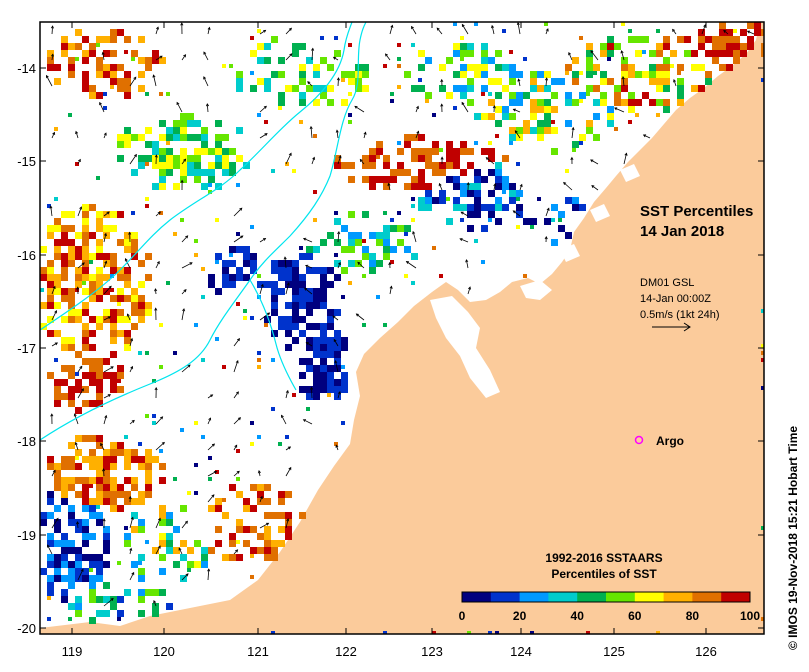 The image size is (809, 672). I want to click on colorbar-title-line2: Percentiles of SST, so click(604, 574).